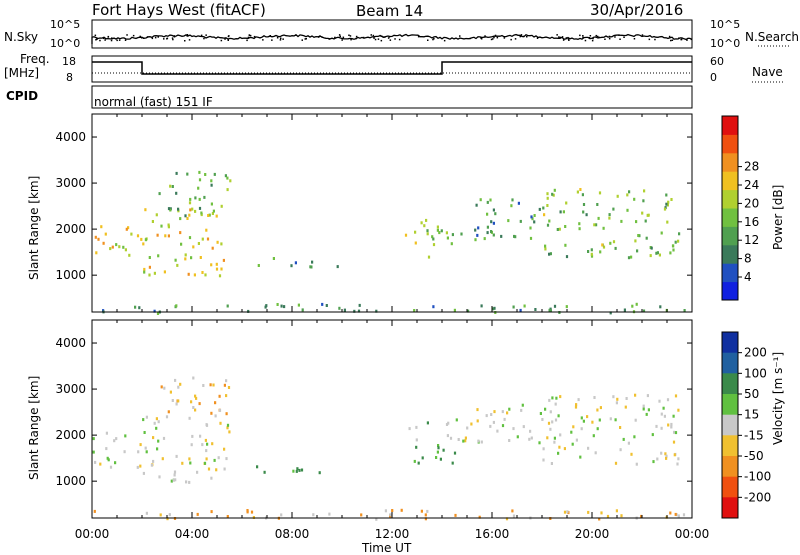 The width and height of the screenshot is (800, 555). I want to click on beam-label: Beam 14, so click(390, 11).